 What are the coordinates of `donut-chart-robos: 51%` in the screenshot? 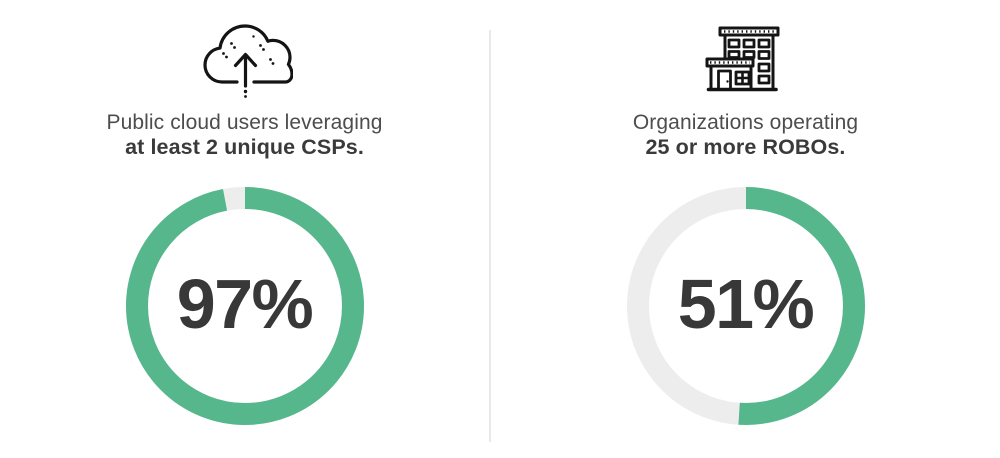 It's located at (746, 306).